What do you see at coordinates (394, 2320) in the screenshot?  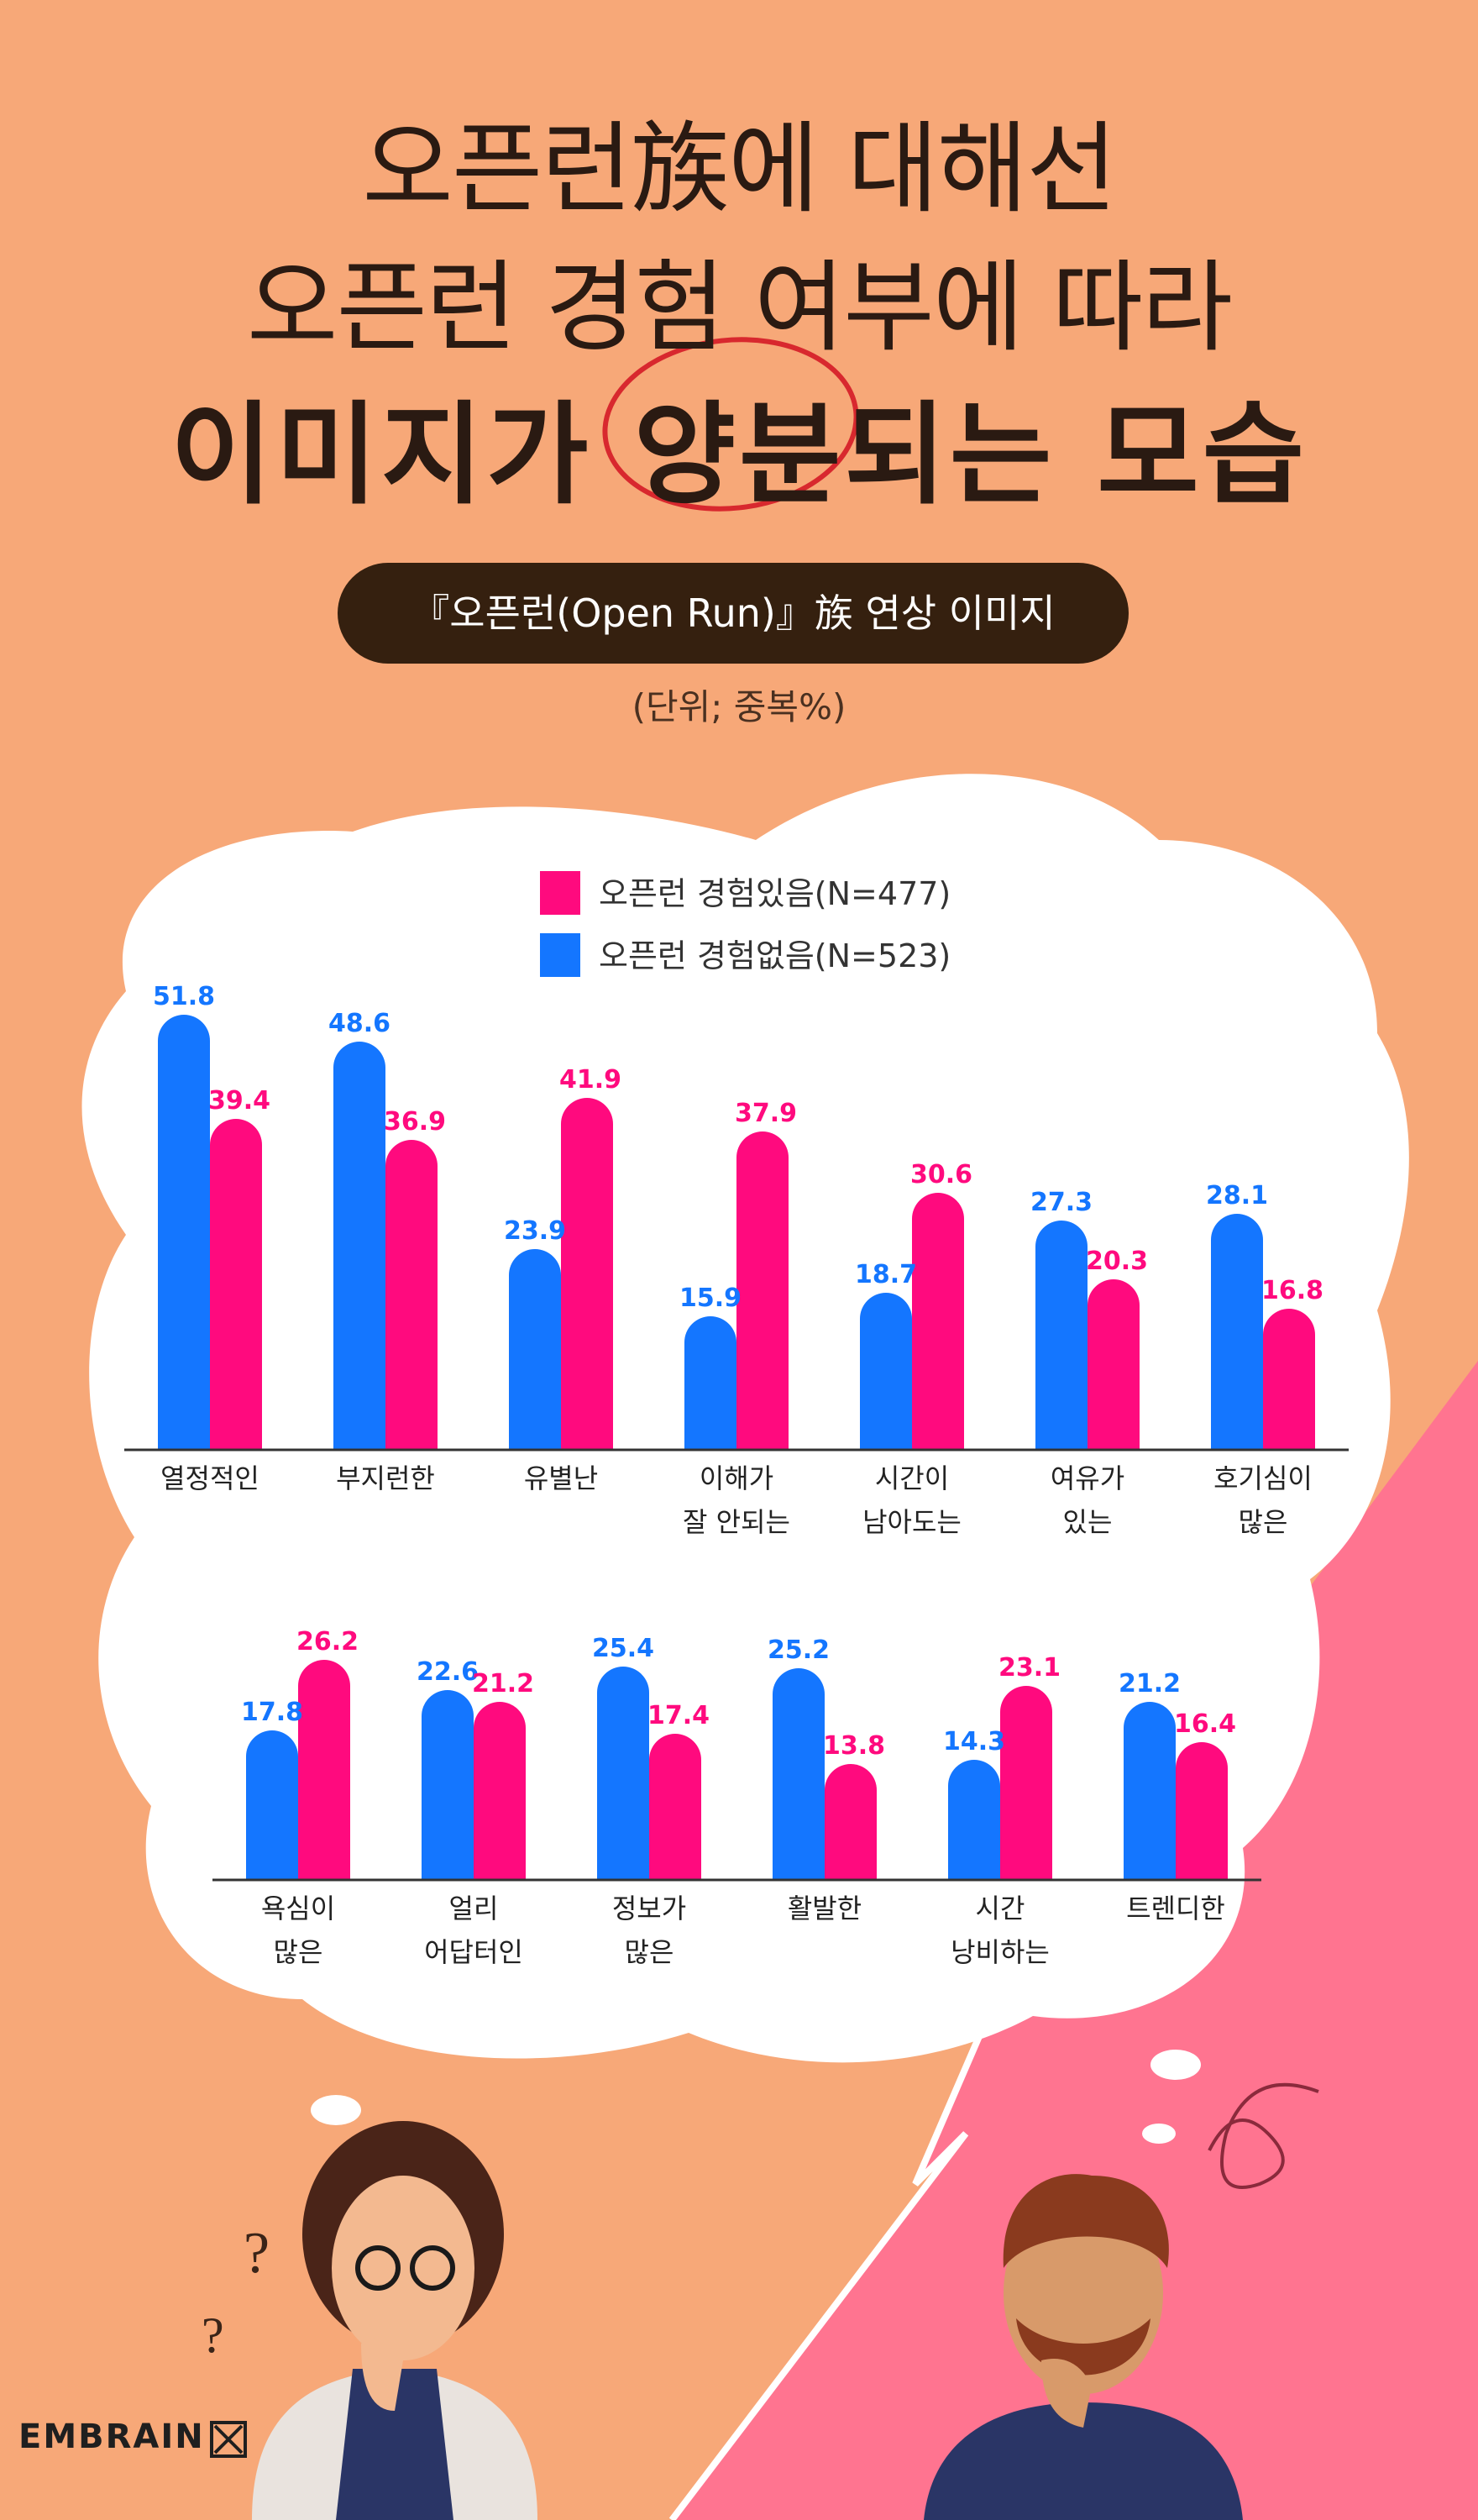 I see `woman-thinking-illustration` at bounding box center [394, 2320].